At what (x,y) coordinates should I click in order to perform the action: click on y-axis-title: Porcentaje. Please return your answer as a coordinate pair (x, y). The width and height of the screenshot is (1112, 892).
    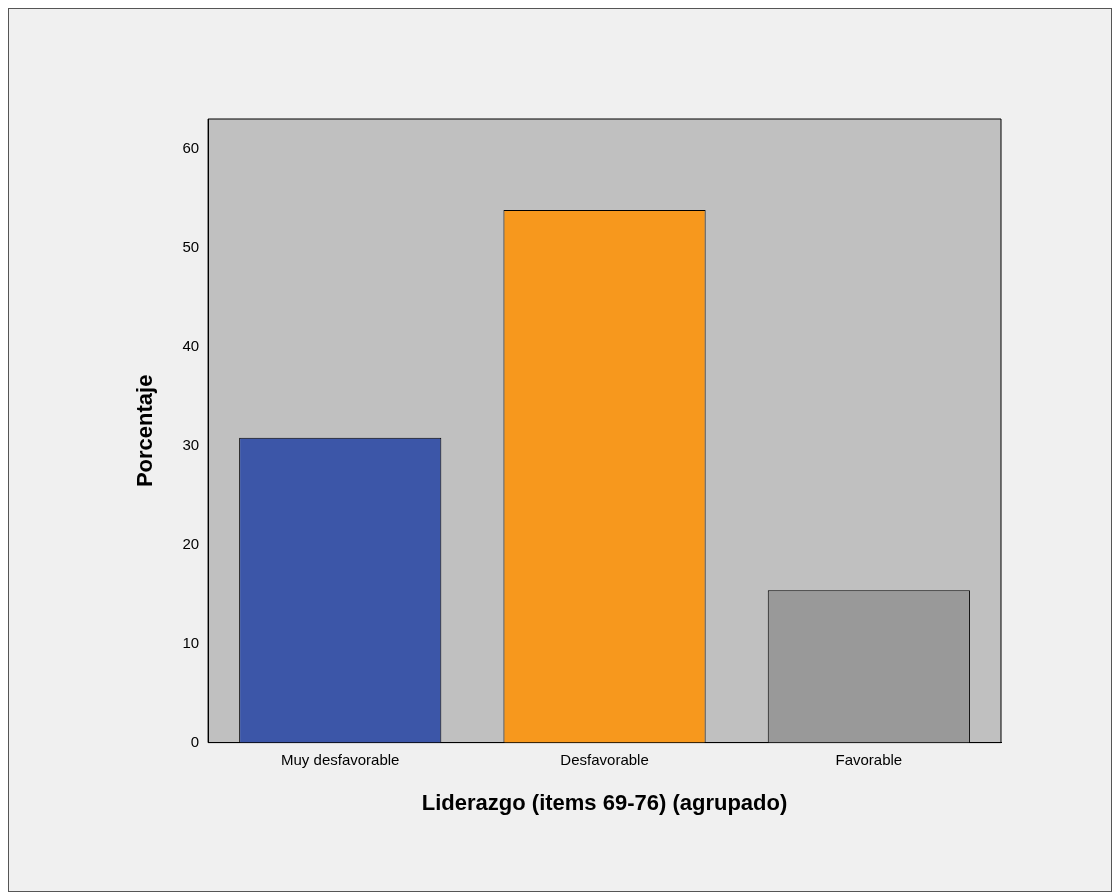
    Looking at the image, I should click on (145, 431).